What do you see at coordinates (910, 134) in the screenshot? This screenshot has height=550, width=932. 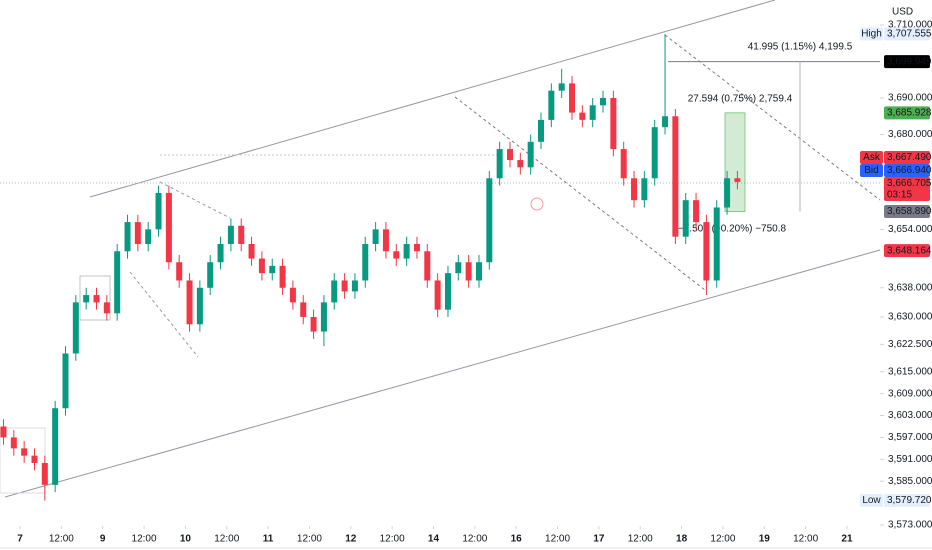 I see `y-tick-label: 3,680.000` at bounding box center [910, 134].